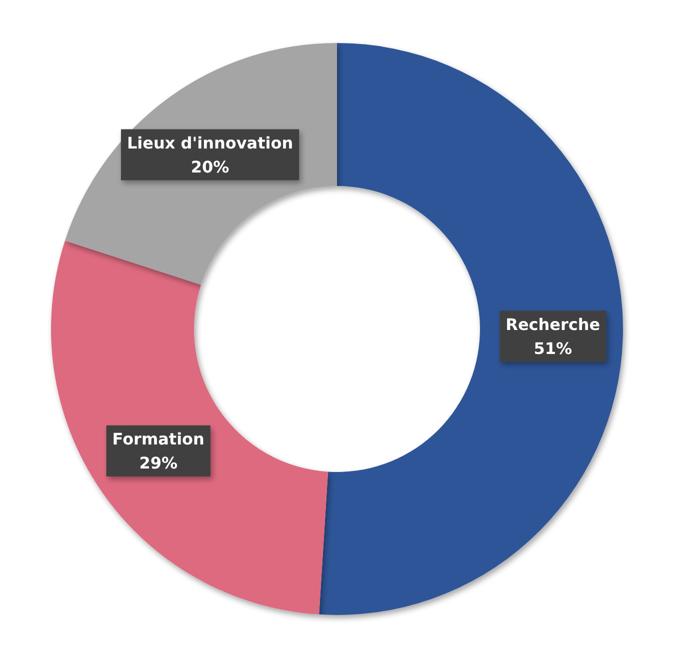 Image resolution: width=674 pixels, height=648 pixels. I want to click on slice-label: Formation, so click(158, 438).